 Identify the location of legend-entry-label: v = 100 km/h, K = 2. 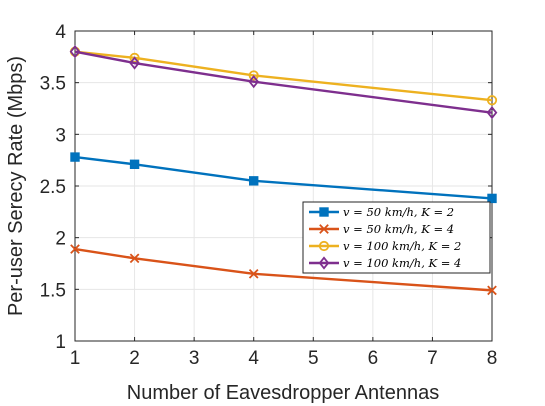
(402, 246).